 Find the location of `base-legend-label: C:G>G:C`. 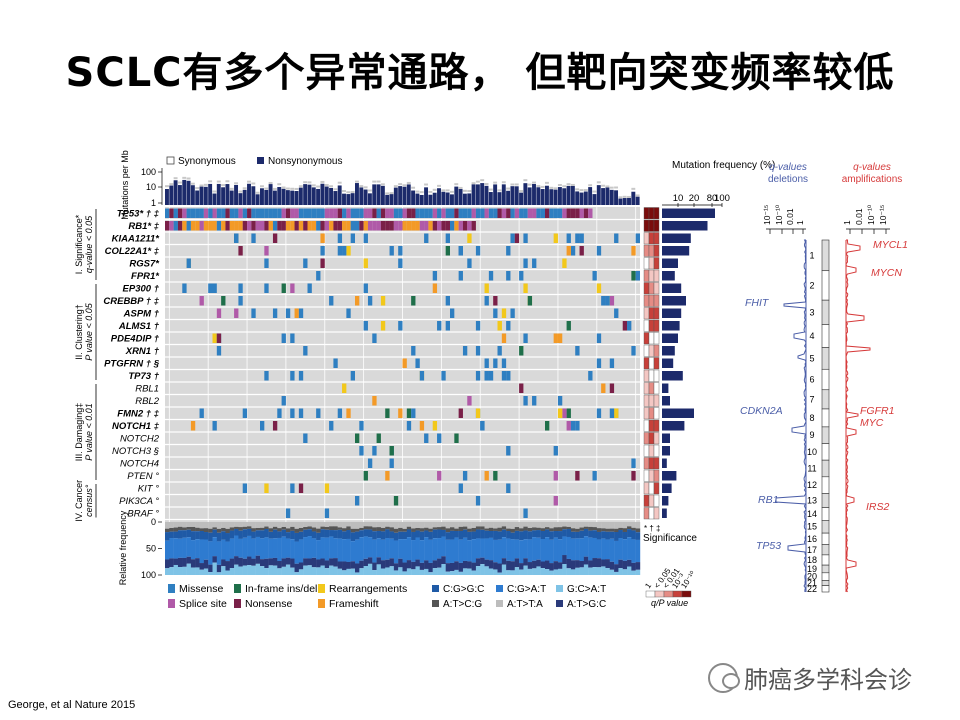

base-legend-label: C:G>G:C is located at coordinates (463, 589).